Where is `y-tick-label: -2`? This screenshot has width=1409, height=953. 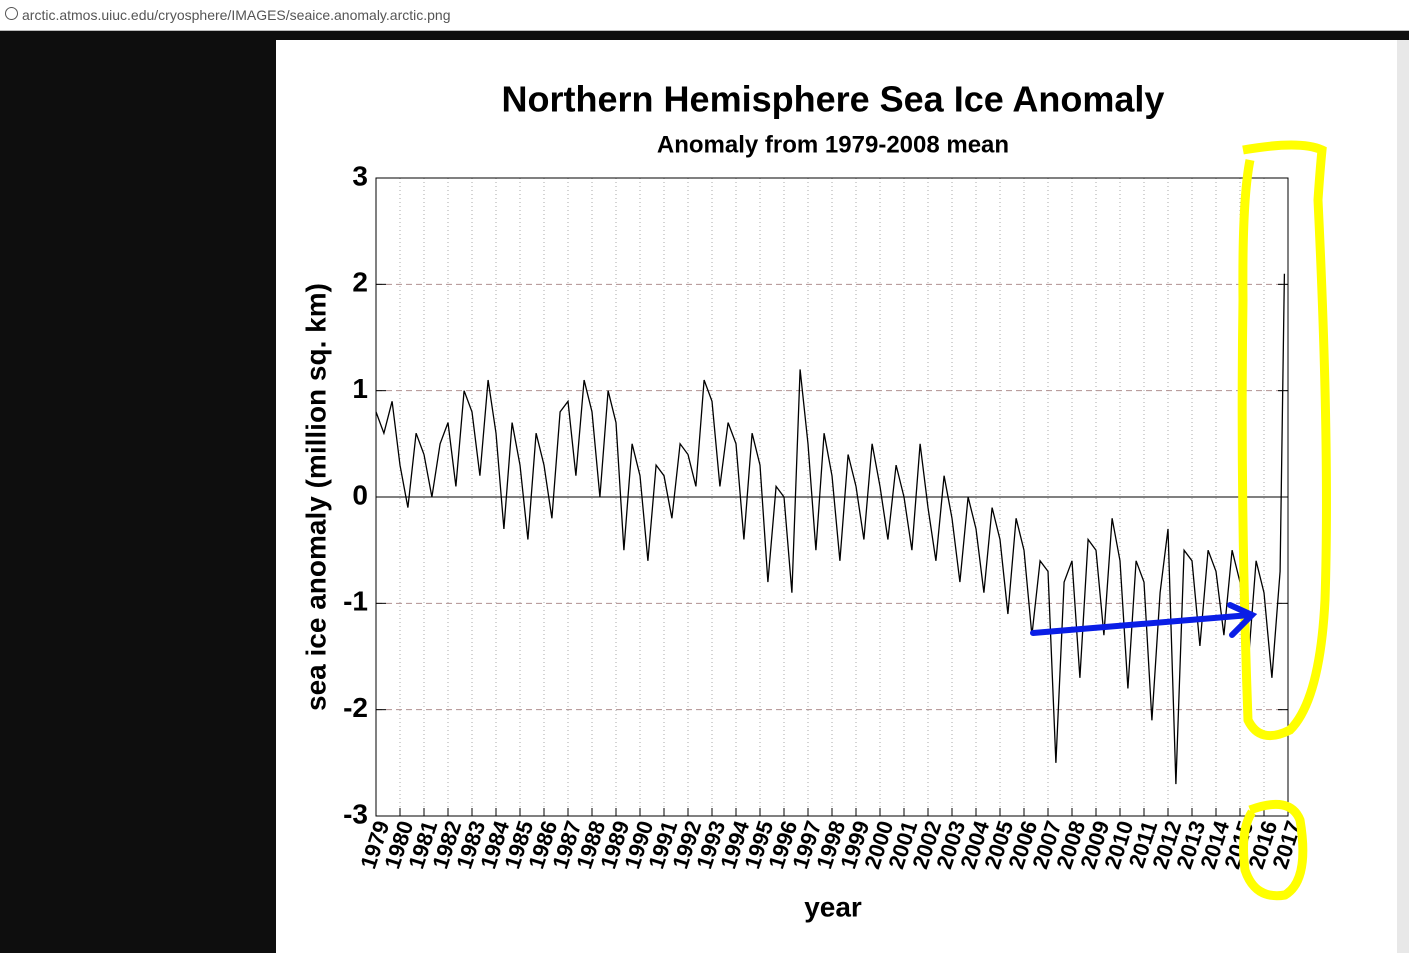 y-tick-label: -2 is located at coordinates (355, 707).